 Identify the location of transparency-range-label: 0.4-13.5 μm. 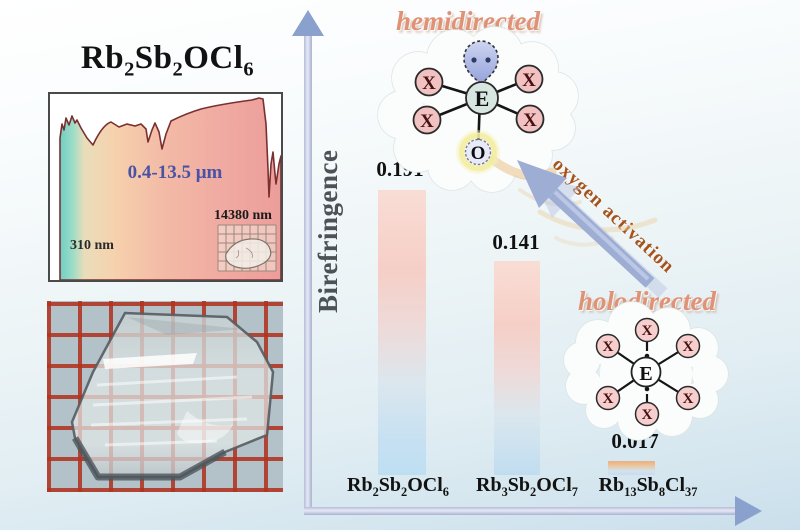
(175, 172).